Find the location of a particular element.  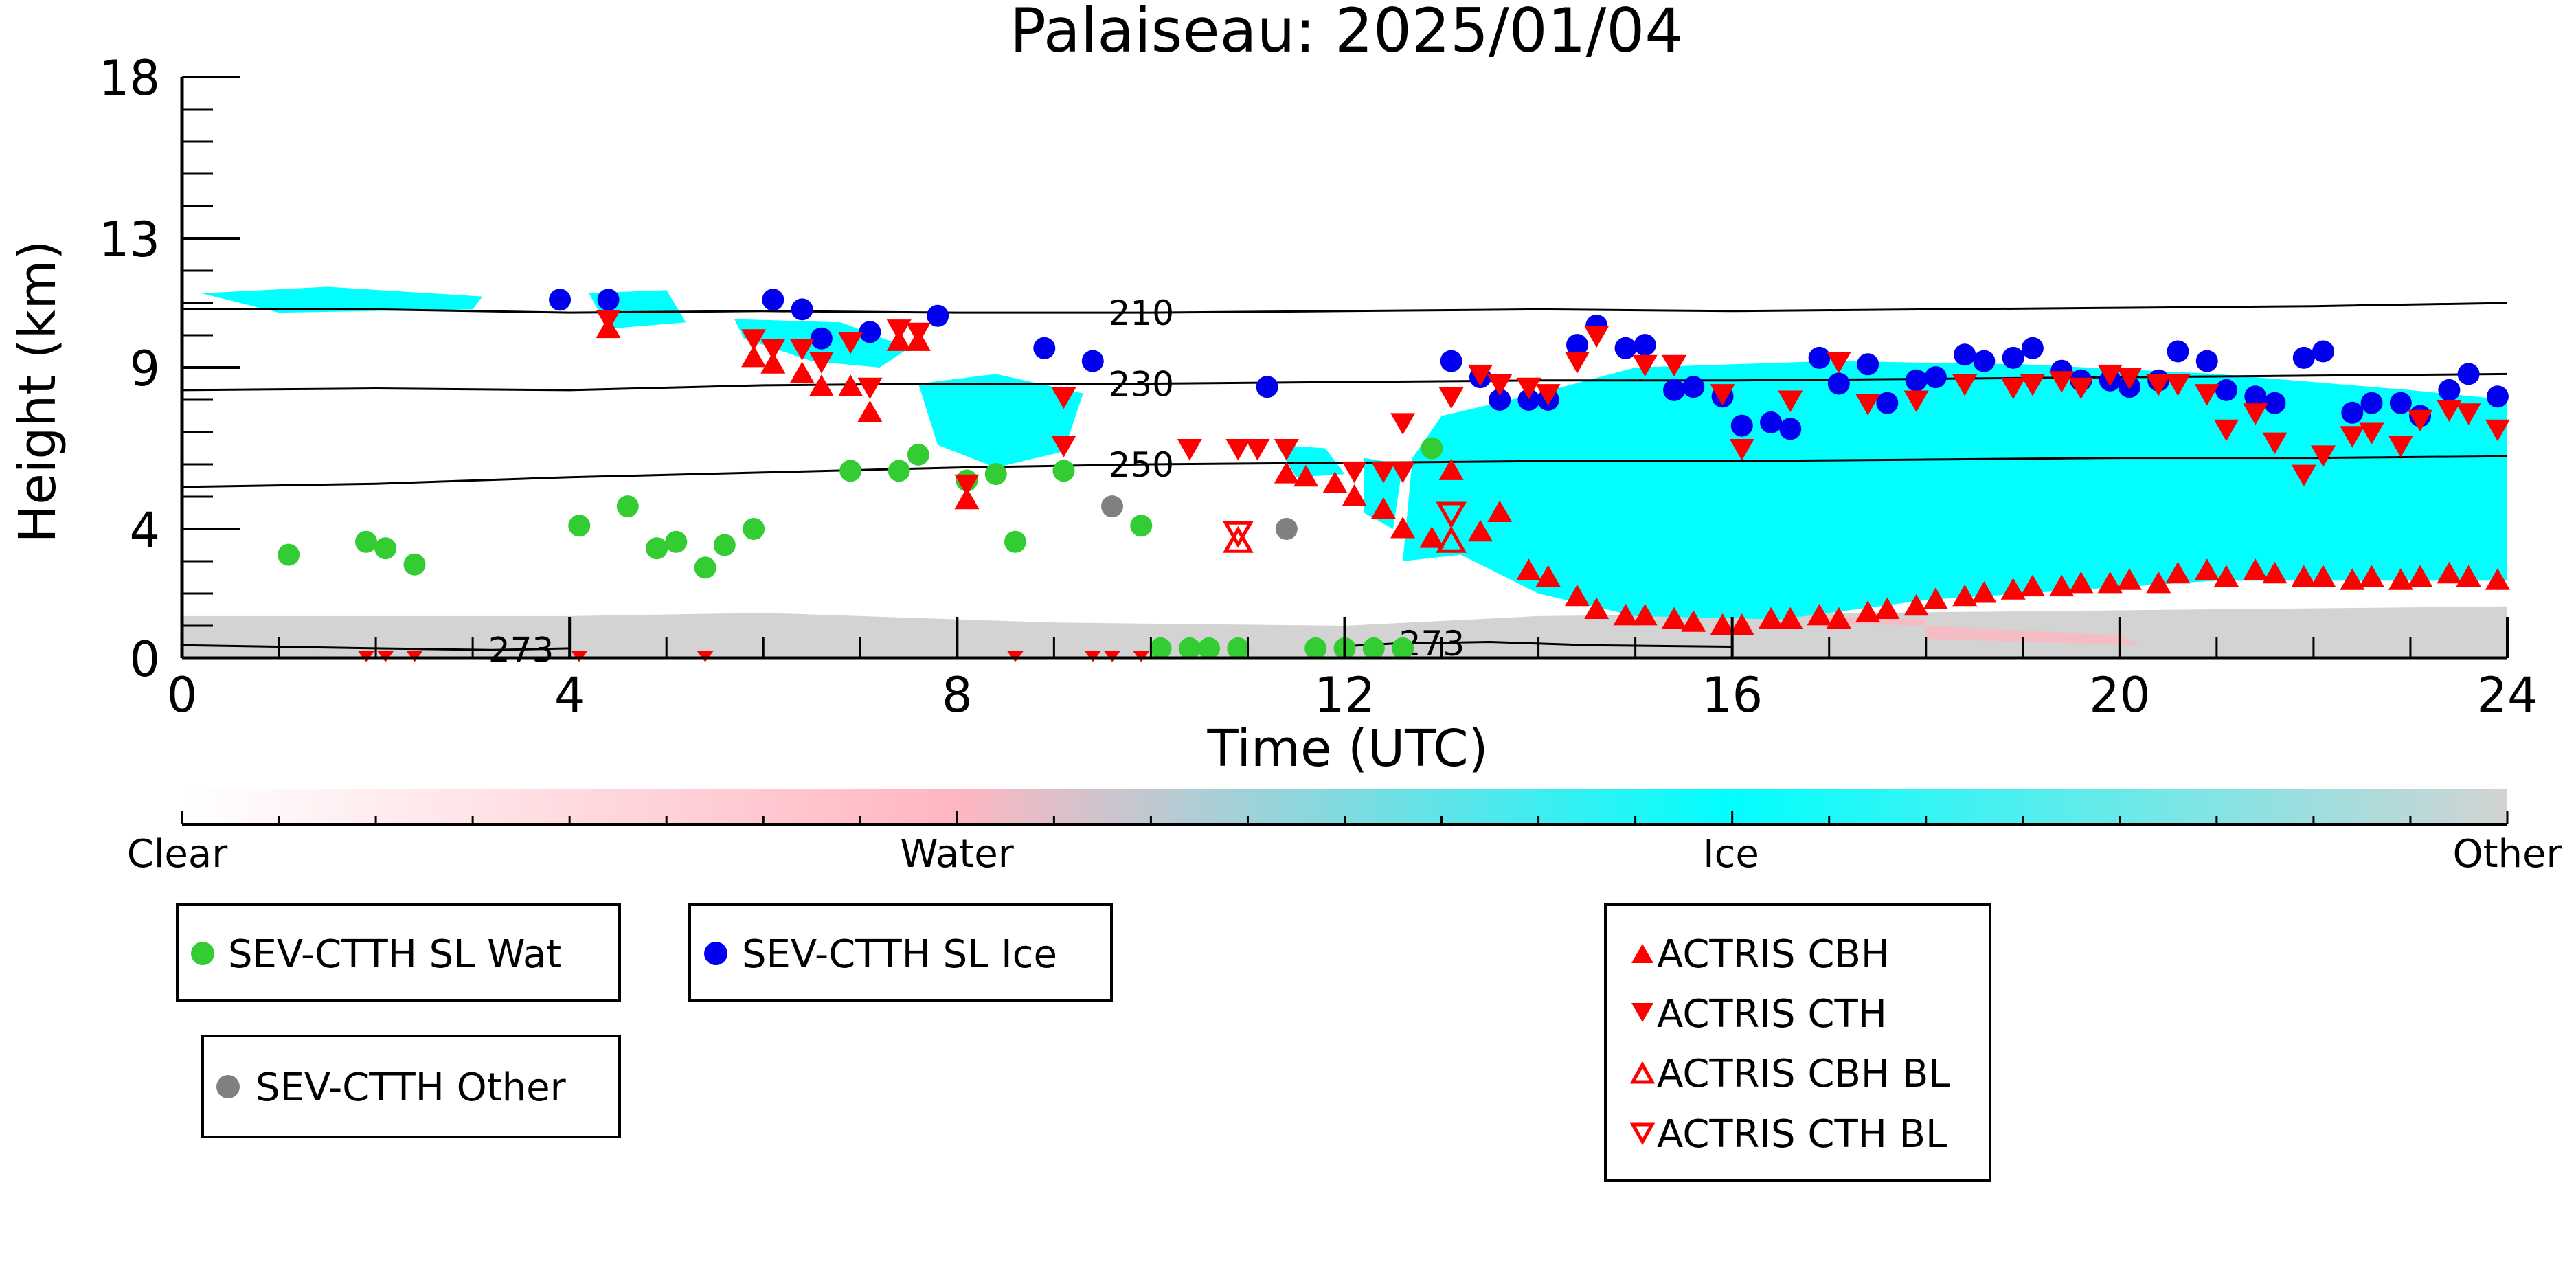

legend-cth-bl-label: ACTRIS CTH BL is located at coordinates (1802, 1134).